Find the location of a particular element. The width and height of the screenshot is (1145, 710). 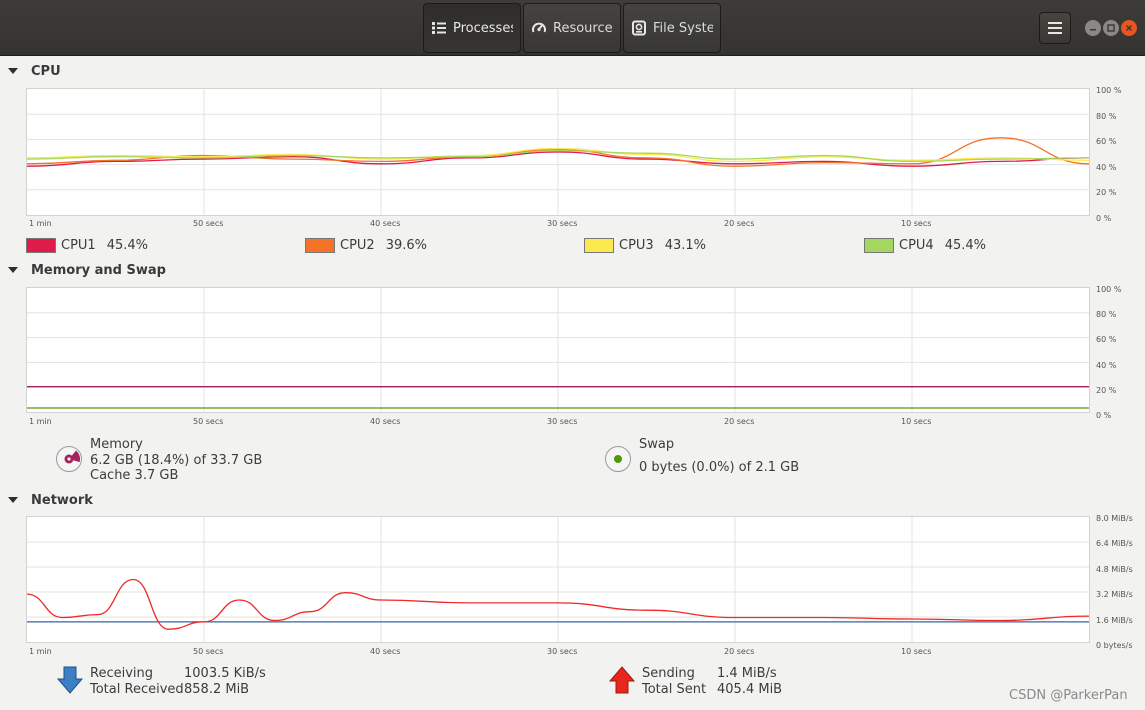

memory-pie-chart is located at coordinates (69, 459).